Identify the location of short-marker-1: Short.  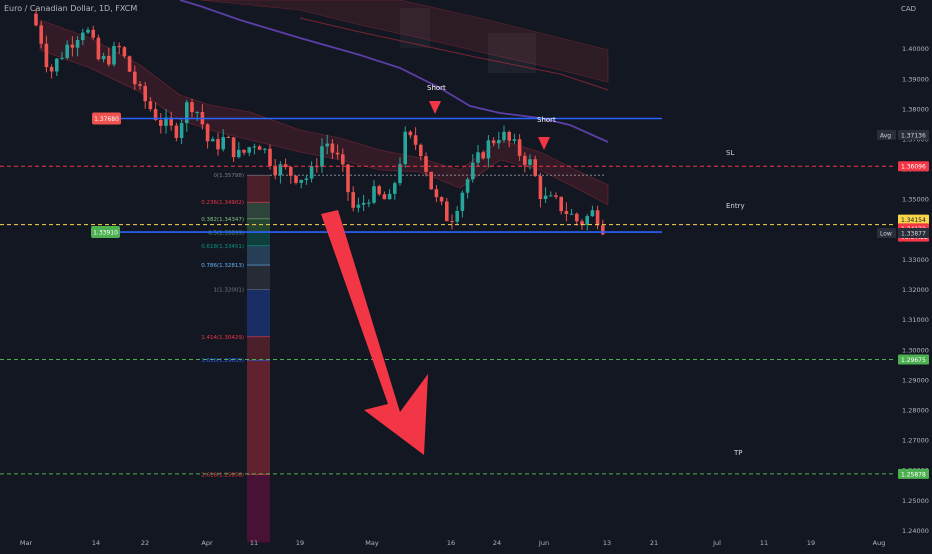
(436, 99).